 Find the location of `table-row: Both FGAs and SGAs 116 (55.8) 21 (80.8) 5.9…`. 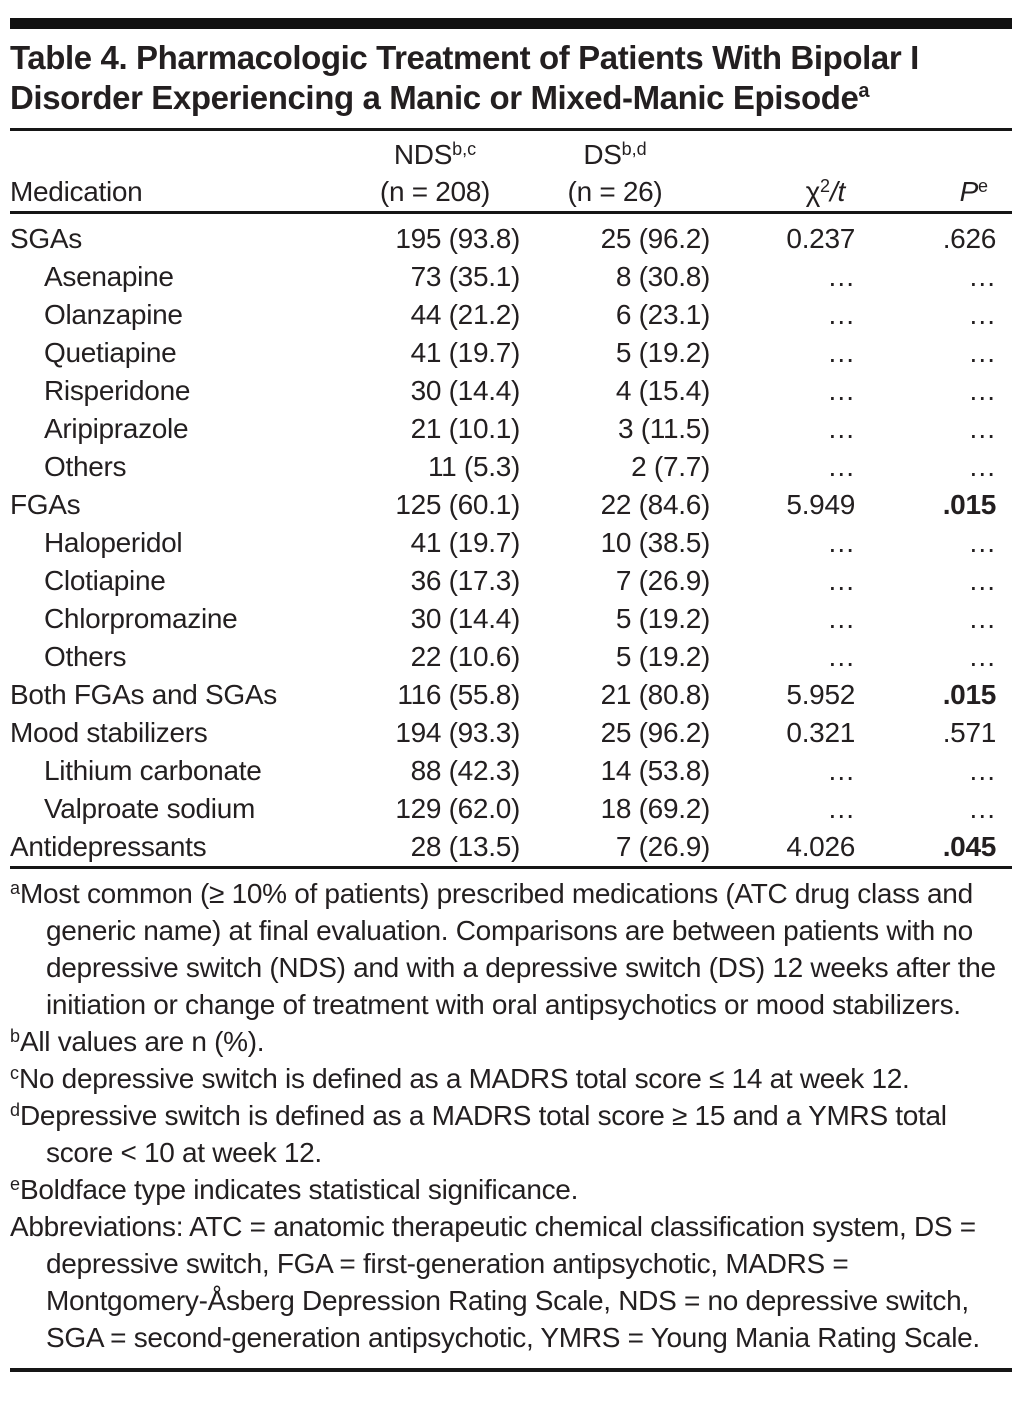

table-row: Both FGAs and SGAs 116 (55.8) 21 (80.8) 5.9… is located at coordinates (511, 695).